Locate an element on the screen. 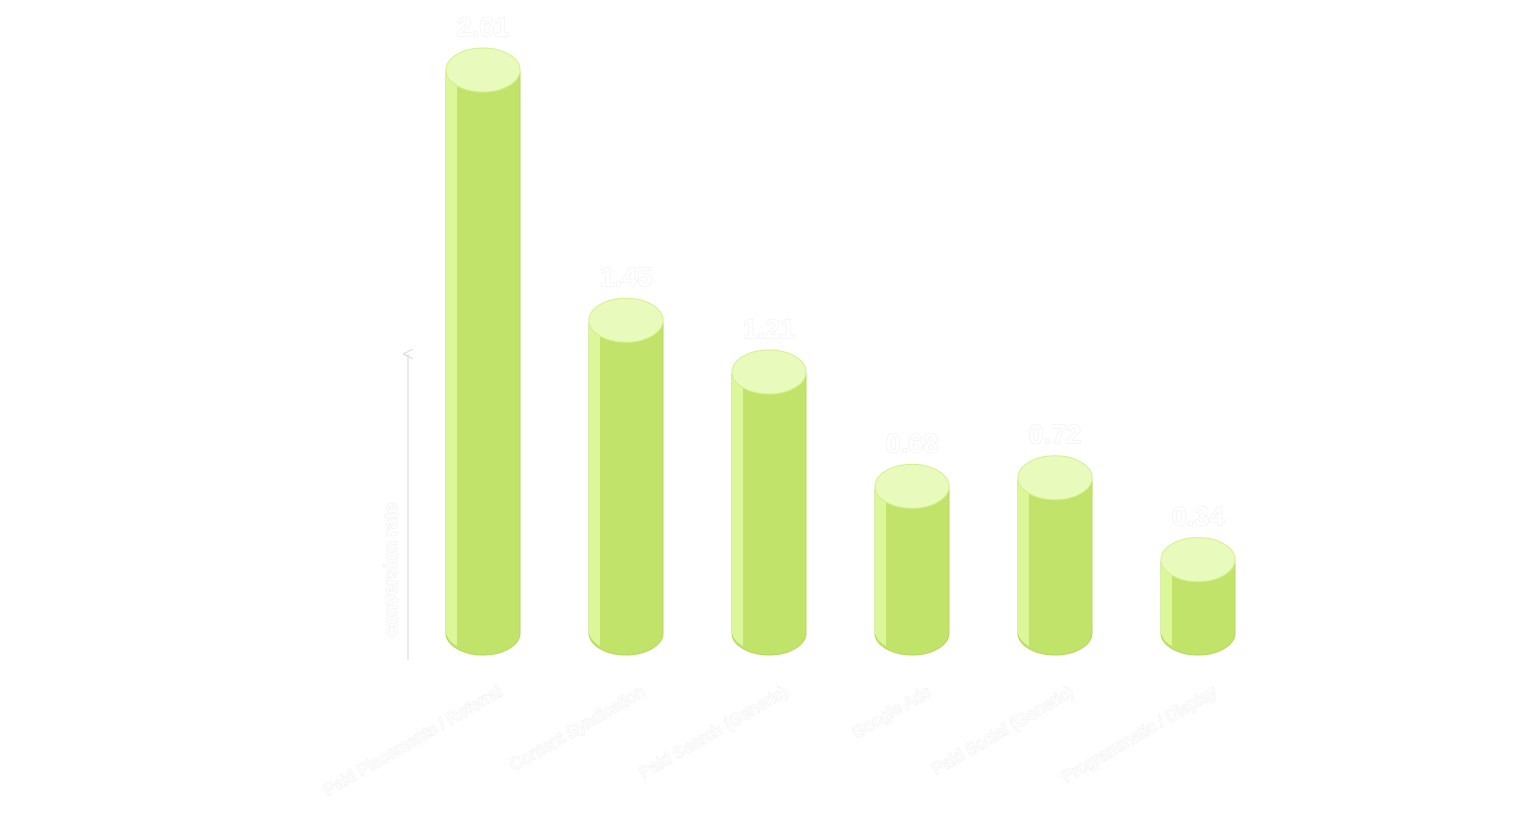 This screenshot has height=831, width=1538. value-label: 1.21 is located at coordinates (769, 329).